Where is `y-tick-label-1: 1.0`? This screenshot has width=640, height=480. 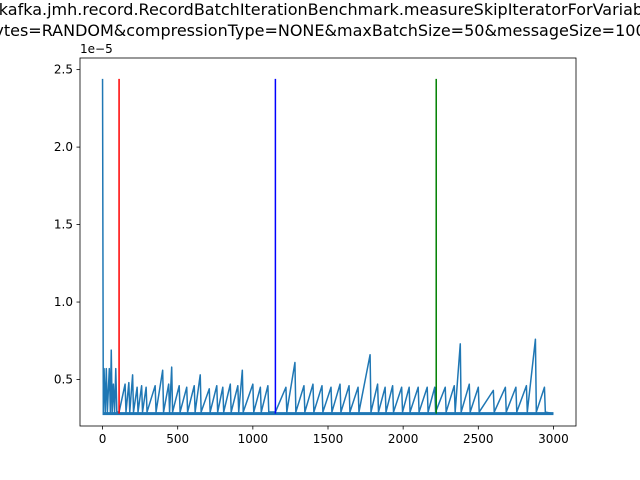 y-tick-label-1: 1.0 is located at coordinates (63, 302).